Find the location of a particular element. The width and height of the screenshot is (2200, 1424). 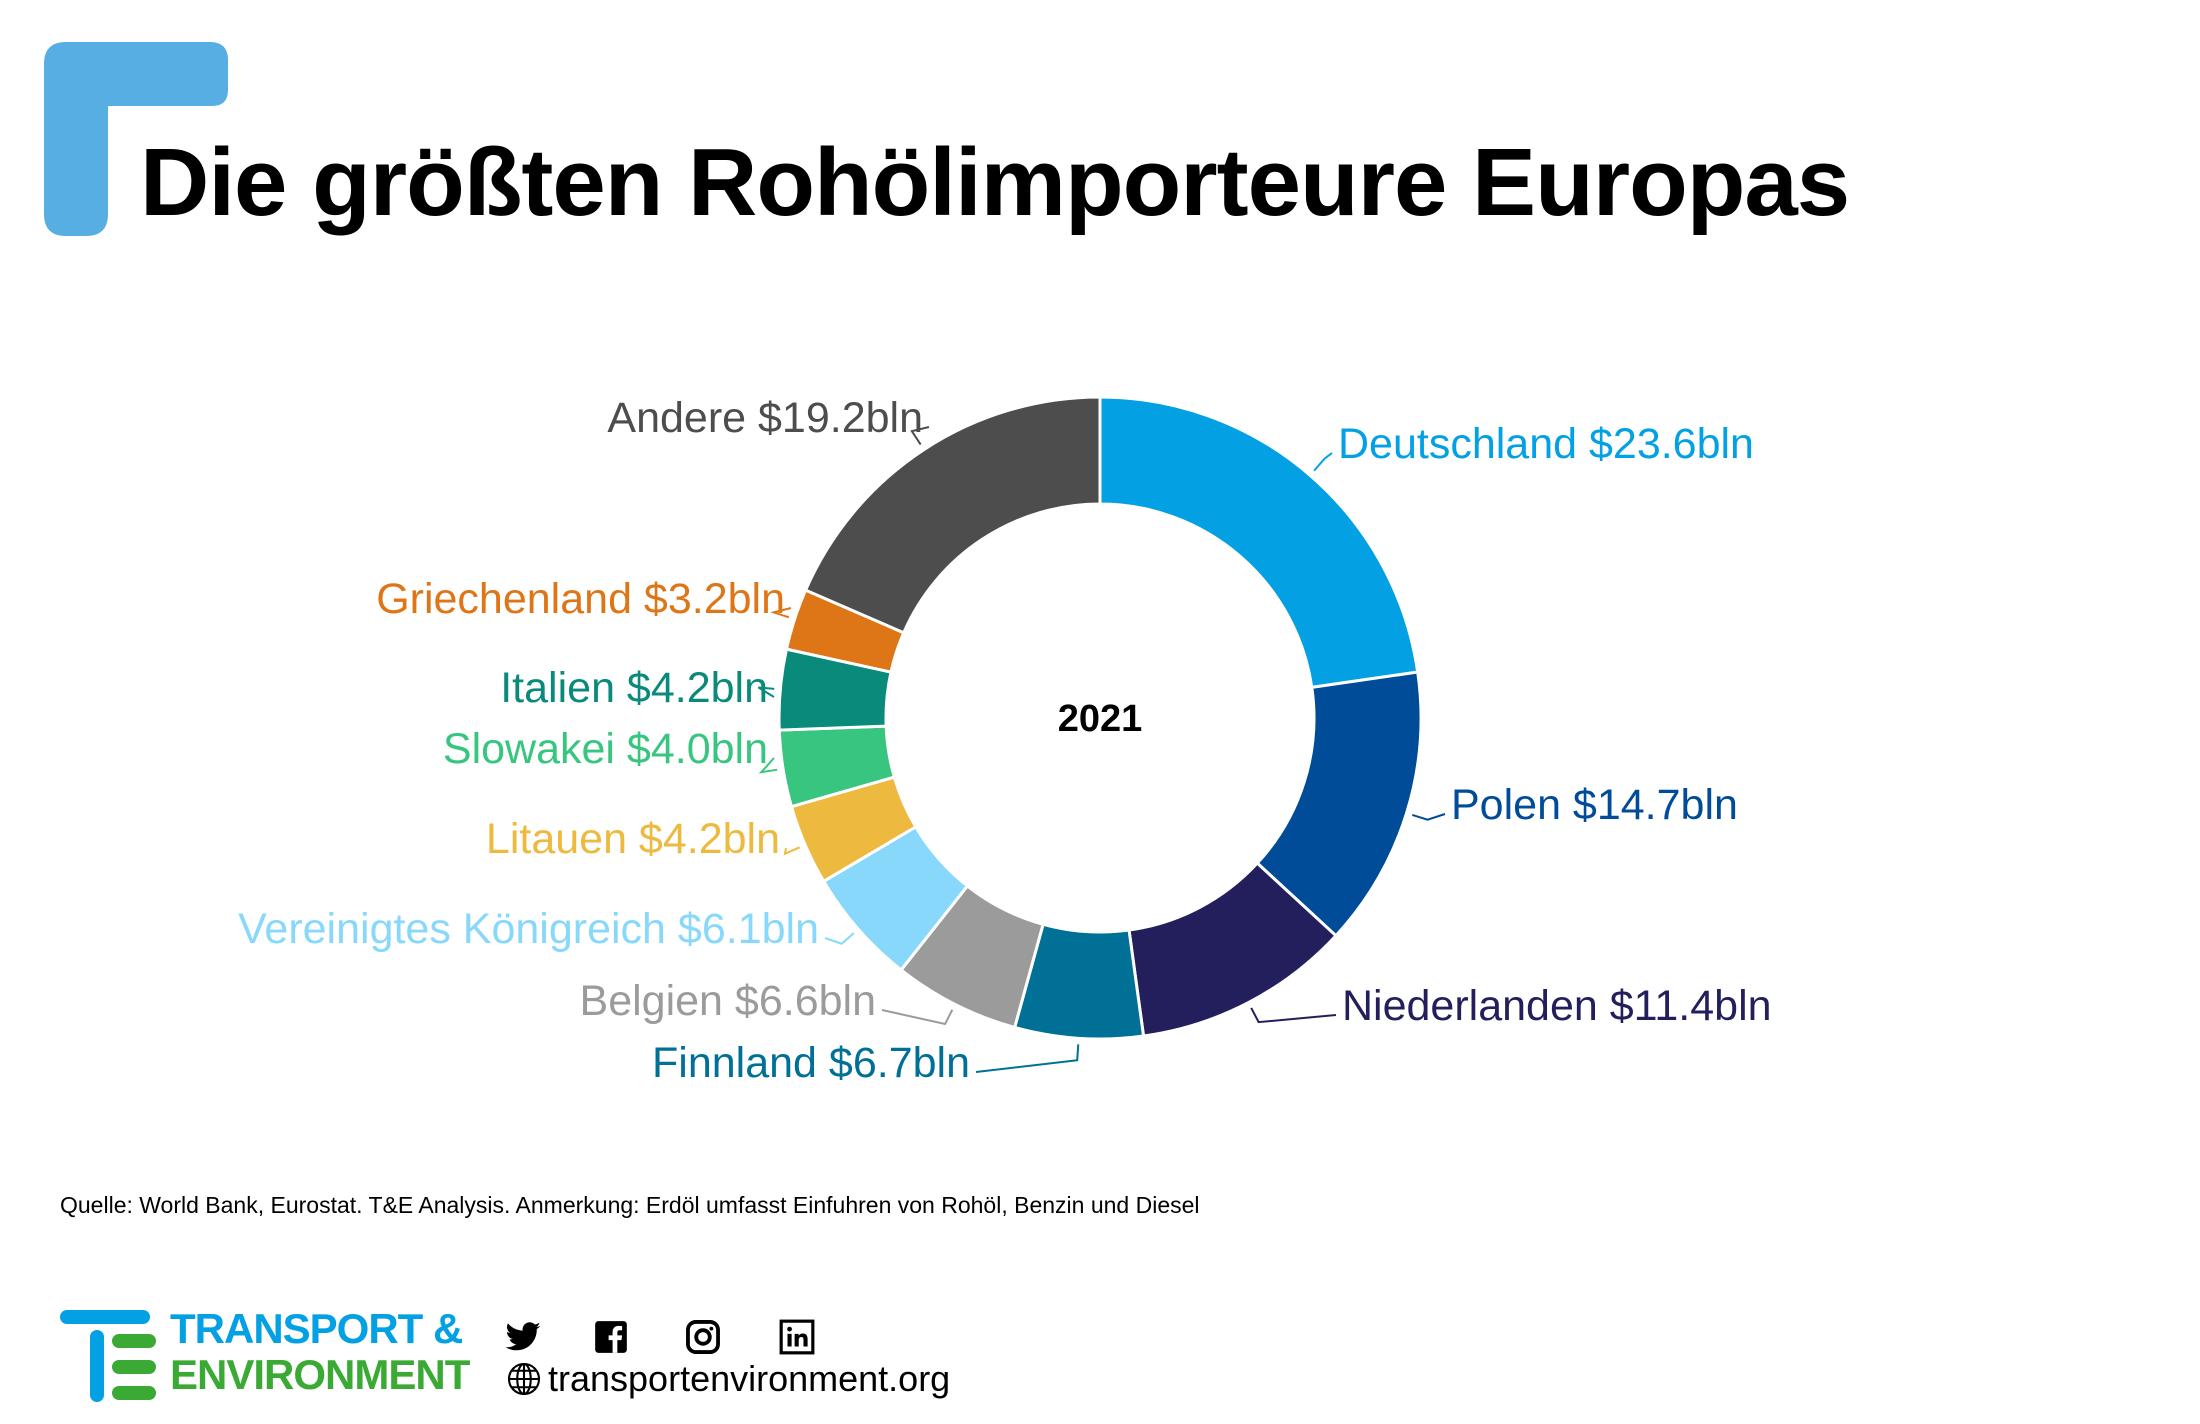

website-url: transportenvironment.org is located at coordinates (749, 1378).